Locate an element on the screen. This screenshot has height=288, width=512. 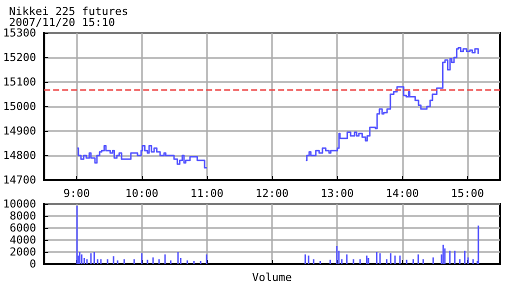
x-tick-label: 10:00 is located at coordinates (141, 193).